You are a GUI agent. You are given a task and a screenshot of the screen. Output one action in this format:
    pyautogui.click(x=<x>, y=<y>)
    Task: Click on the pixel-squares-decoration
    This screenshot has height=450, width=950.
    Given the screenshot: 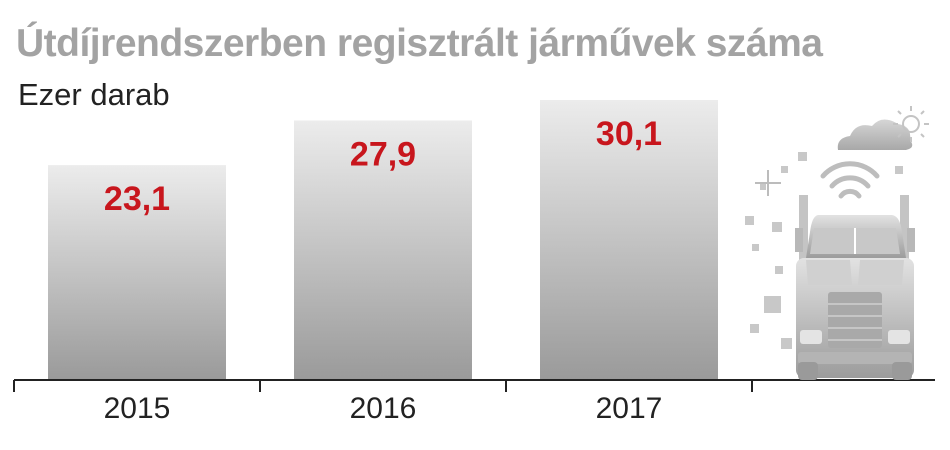 What is the action you would take?
    pyautogui.click(x=824, y=250)
    